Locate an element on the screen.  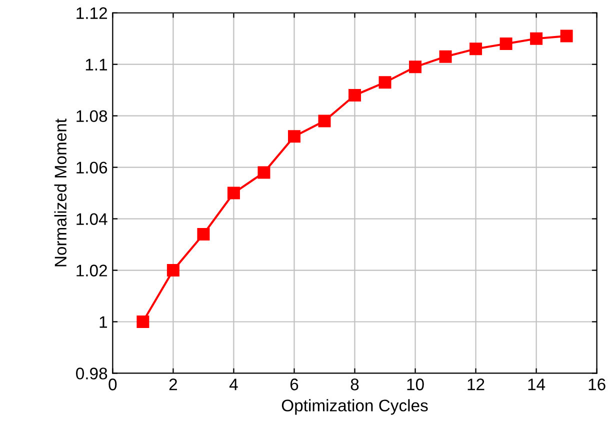
x-axis-title: Optimization Cycles is located at coordinates (355, 407).